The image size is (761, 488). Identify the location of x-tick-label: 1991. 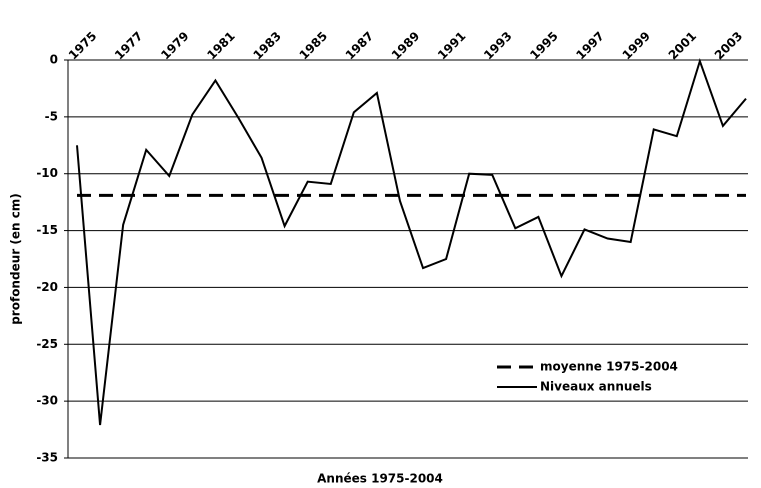
(452, 46).